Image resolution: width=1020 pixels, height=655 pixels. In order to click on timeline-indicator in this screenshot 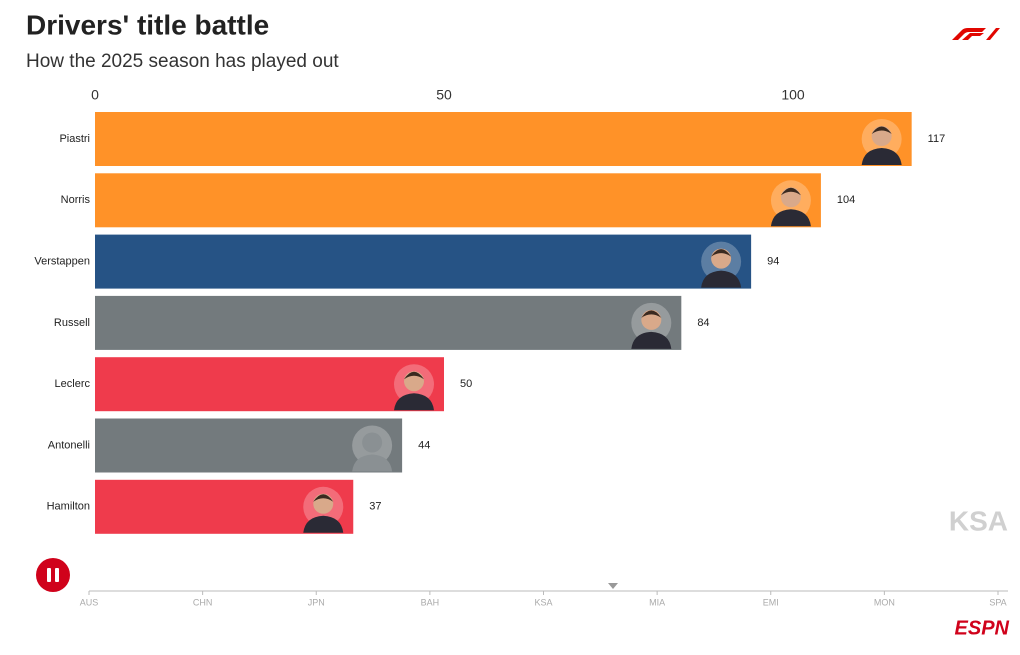, I will do `click(613, 586)`.